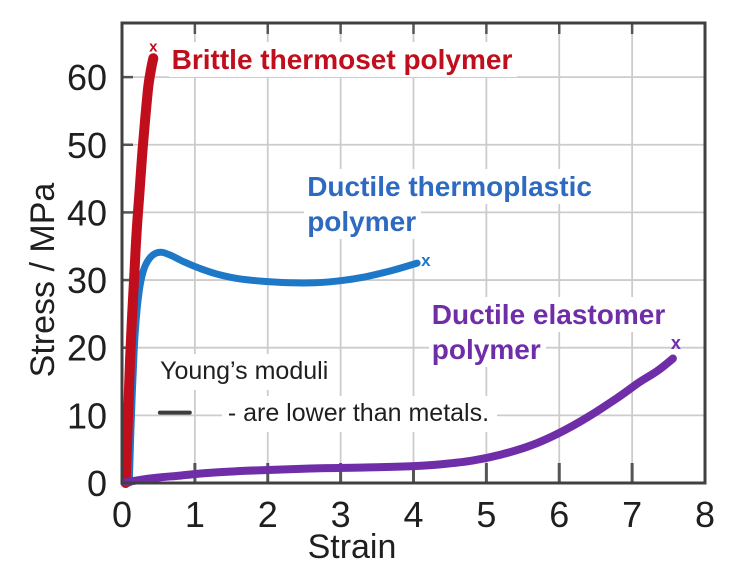  What do you see at coordinates (268, 514) in the screenshot?
I see `x-tick-label: 2` at bounding box center [268, 514].